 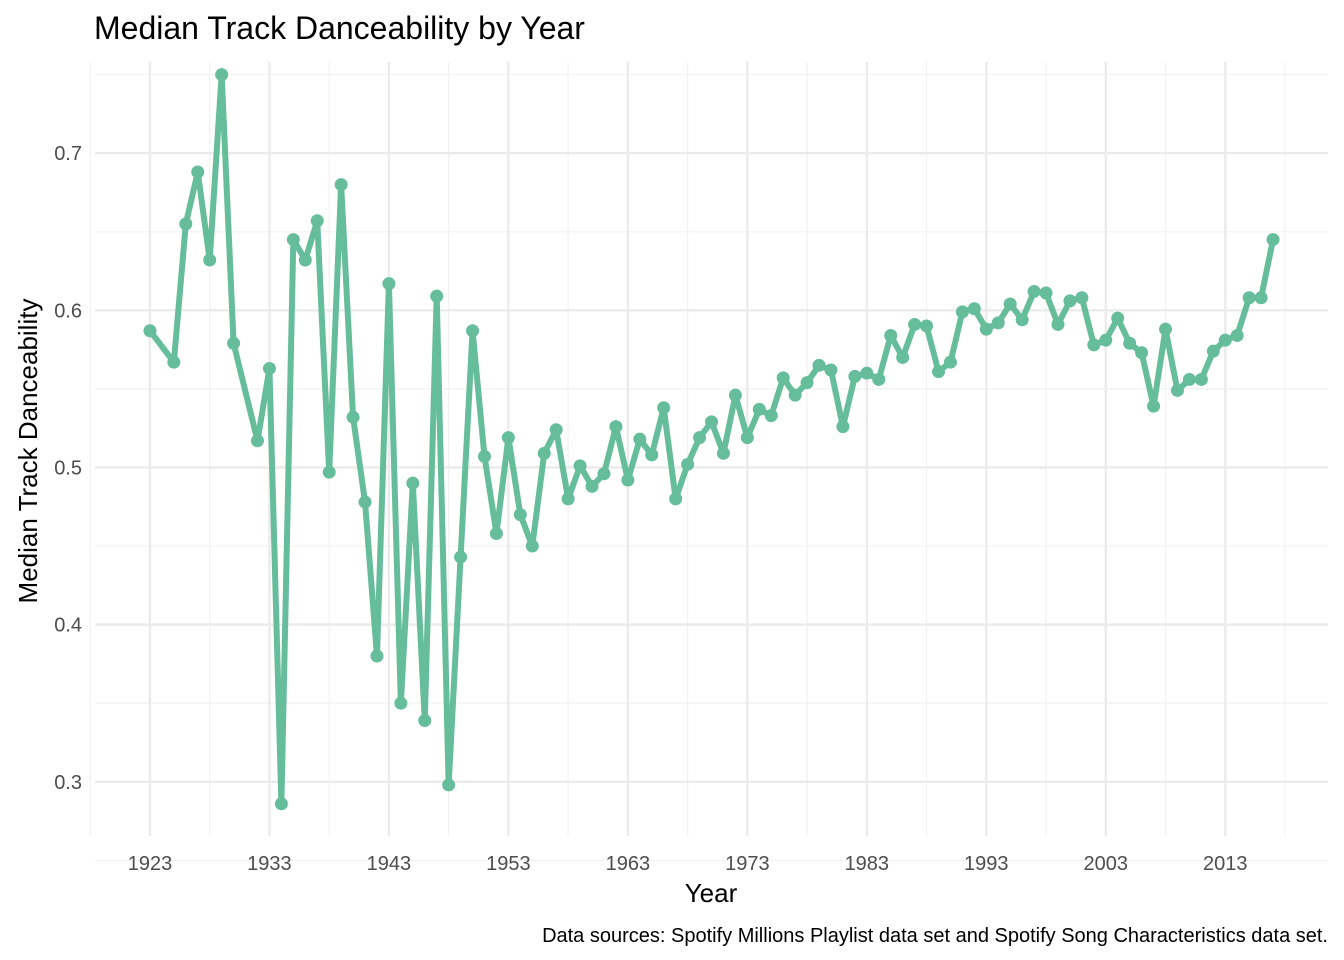 I want to click on x-tick-label: 1923, so click(x=150, y=864).